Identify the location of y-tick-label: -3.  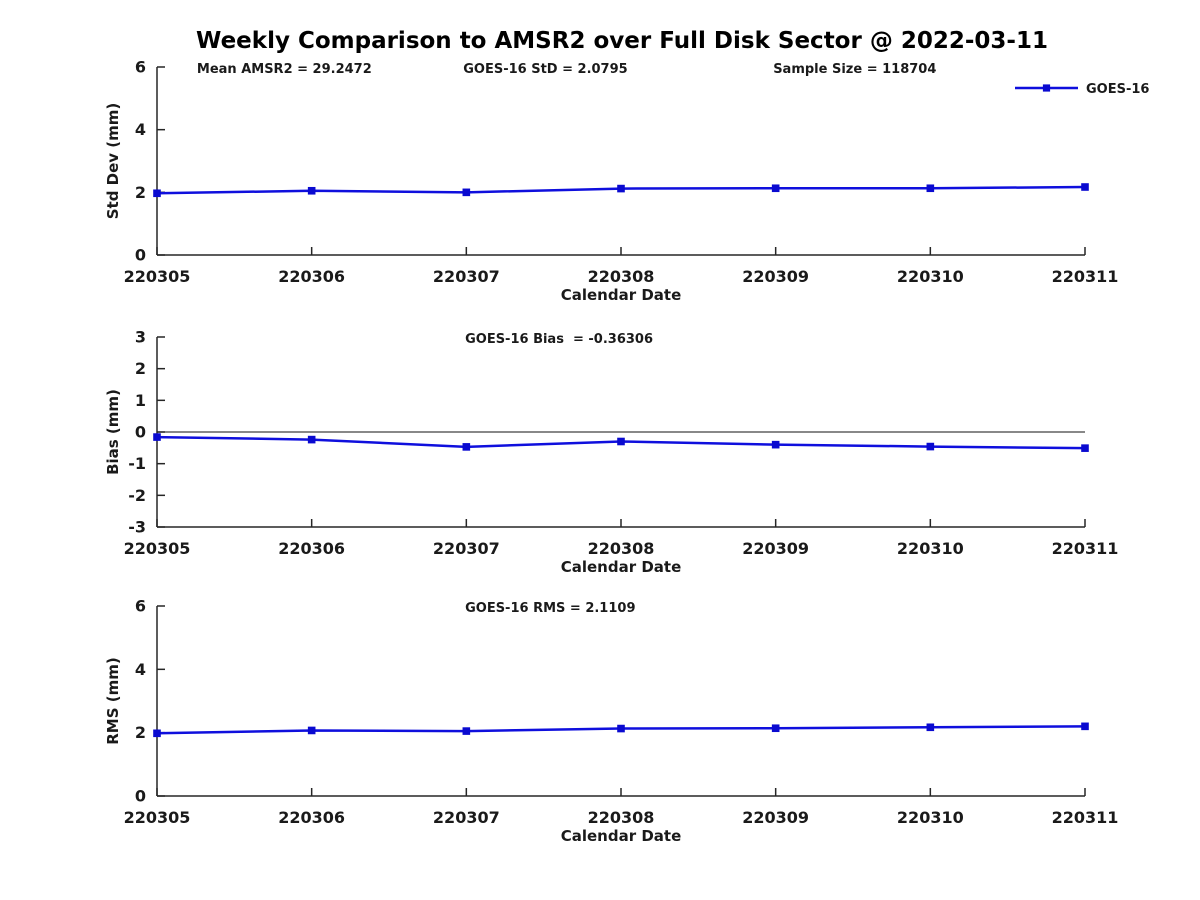
(137, 527).